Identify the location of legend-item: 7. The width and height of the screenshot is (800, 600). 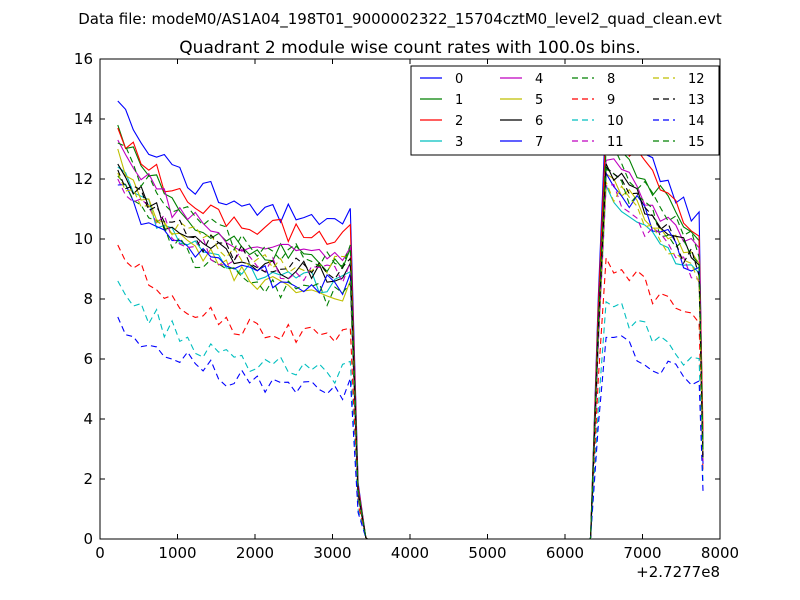
(521, 142).